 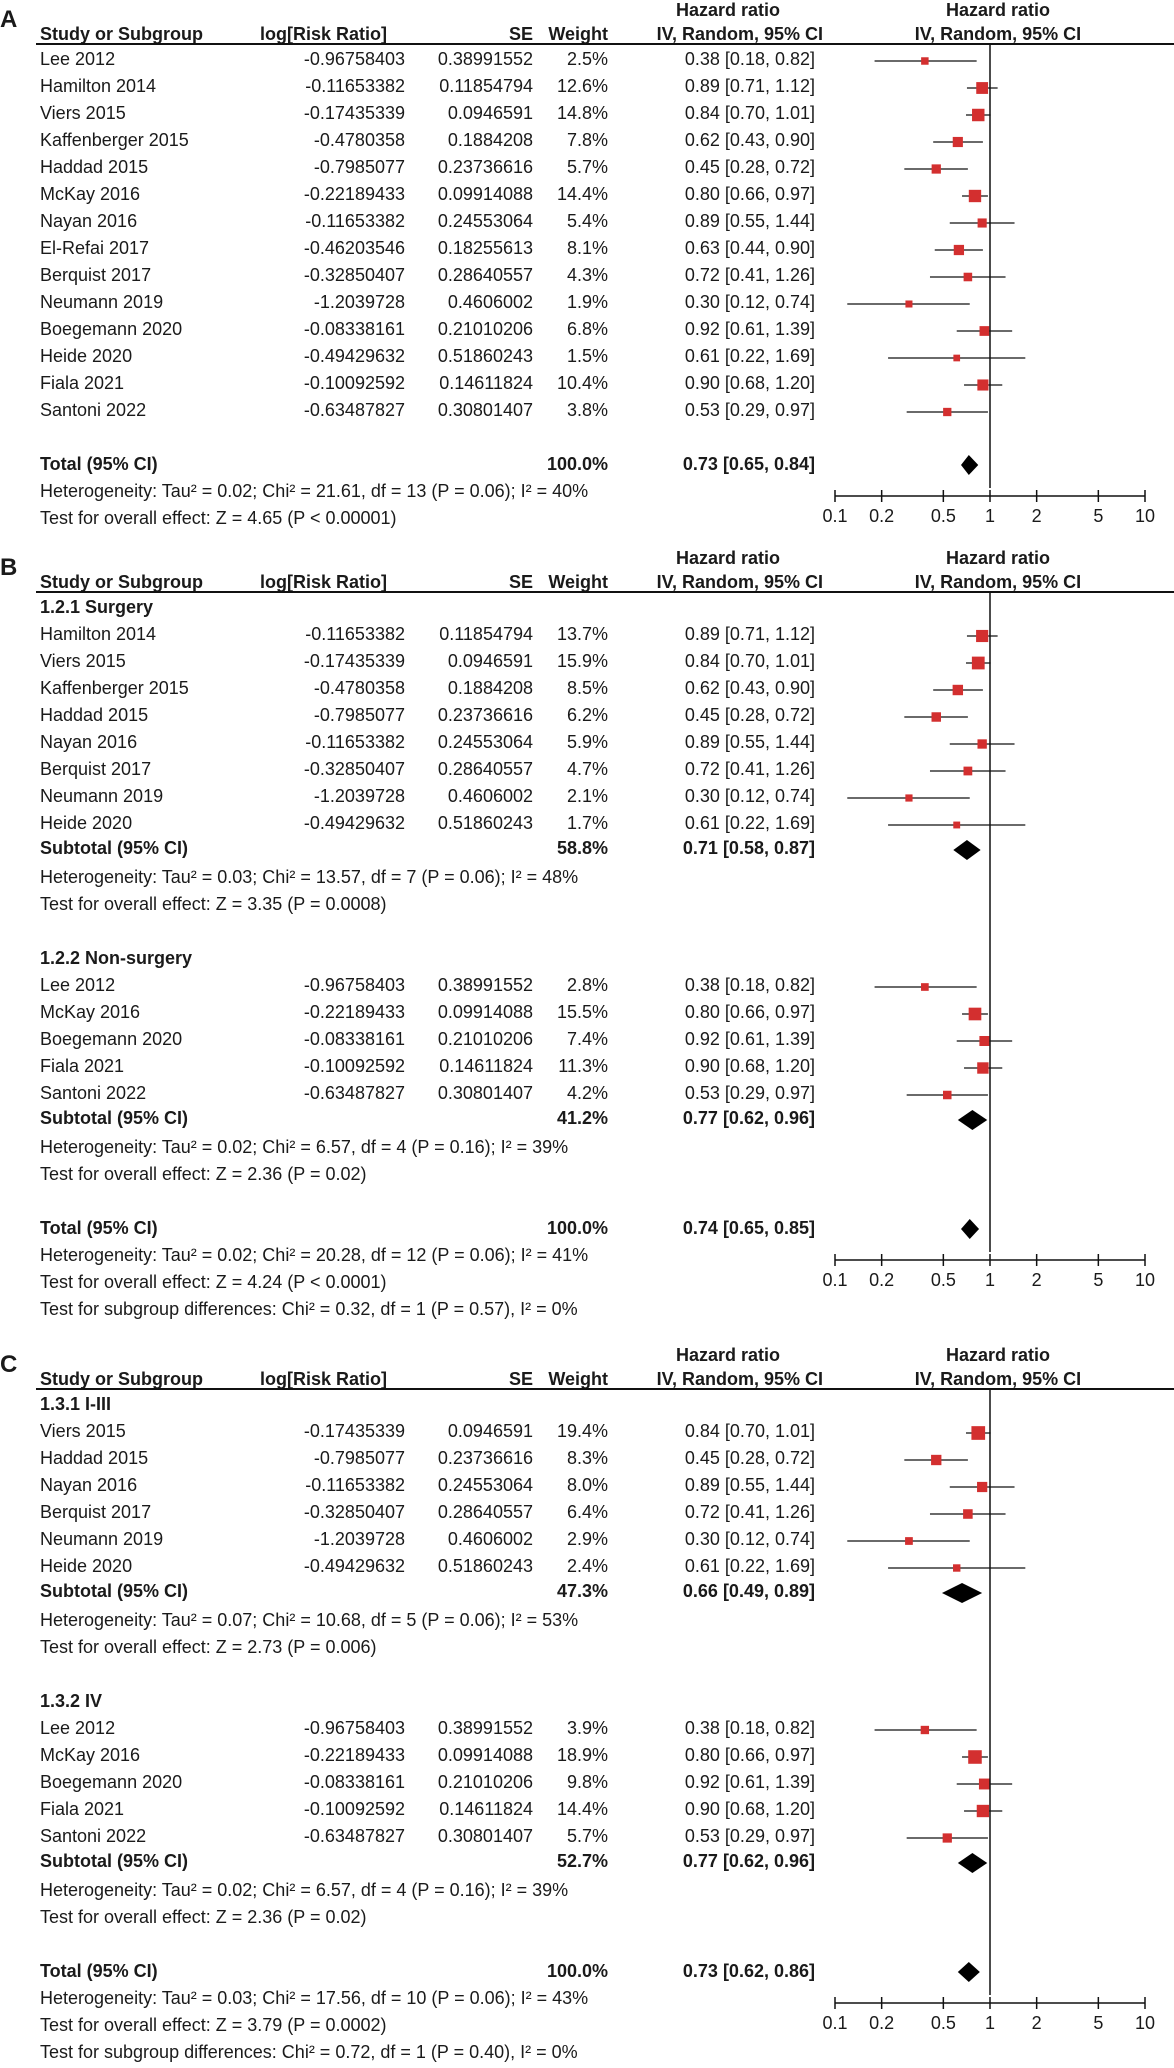 I want to click on study-se: 0.18255613, so click(x=485, y=248).